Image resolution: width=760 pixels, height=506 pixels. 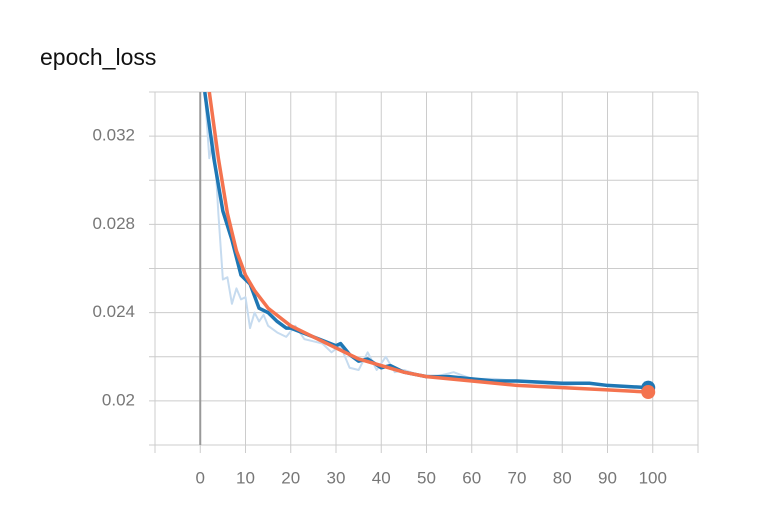 What do you see at coordinates (290, 477) in the screenshot?
I see `x-tick-label: 20` at bounding box center [290, 477].